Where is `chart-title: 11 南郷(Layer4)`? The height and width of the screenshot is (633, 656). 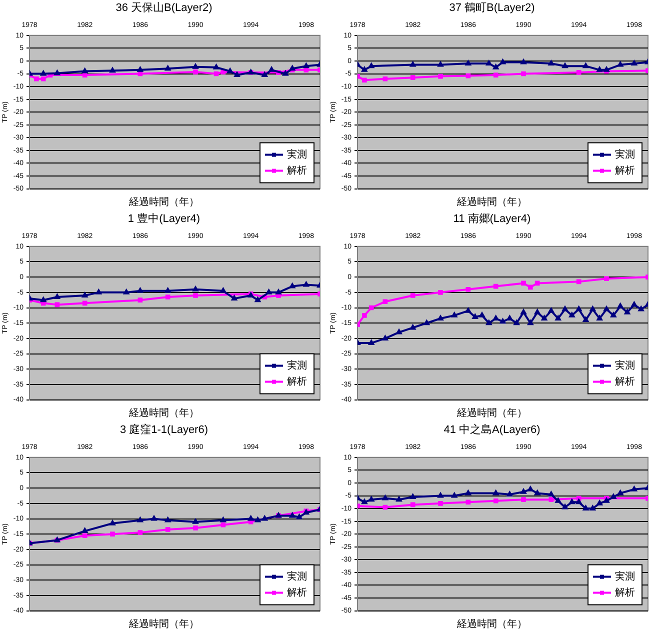
chart-title: 11 南郷(Layer4) is located at coordinates (492, 219).